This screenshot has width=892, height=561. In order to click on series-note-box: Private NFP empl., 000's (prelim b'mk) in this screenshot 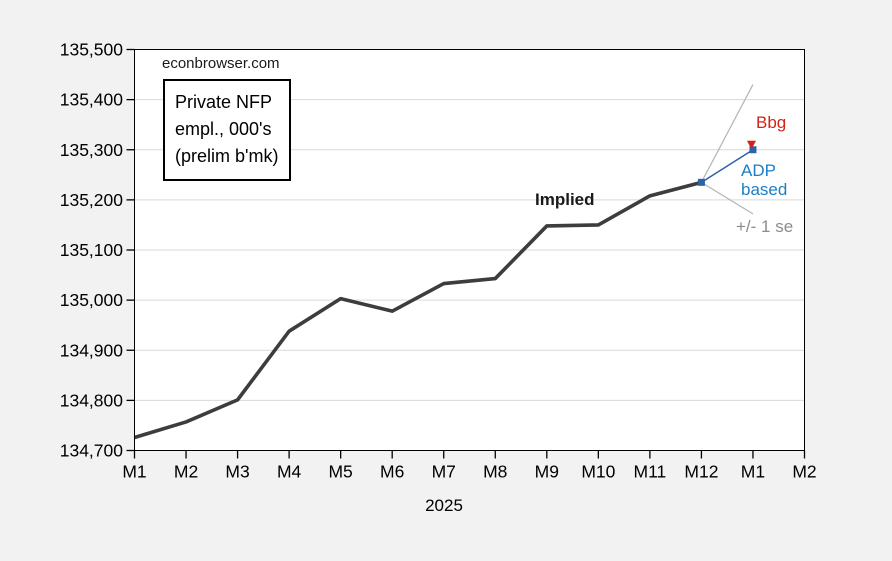, I will do `click(227, 130)`.